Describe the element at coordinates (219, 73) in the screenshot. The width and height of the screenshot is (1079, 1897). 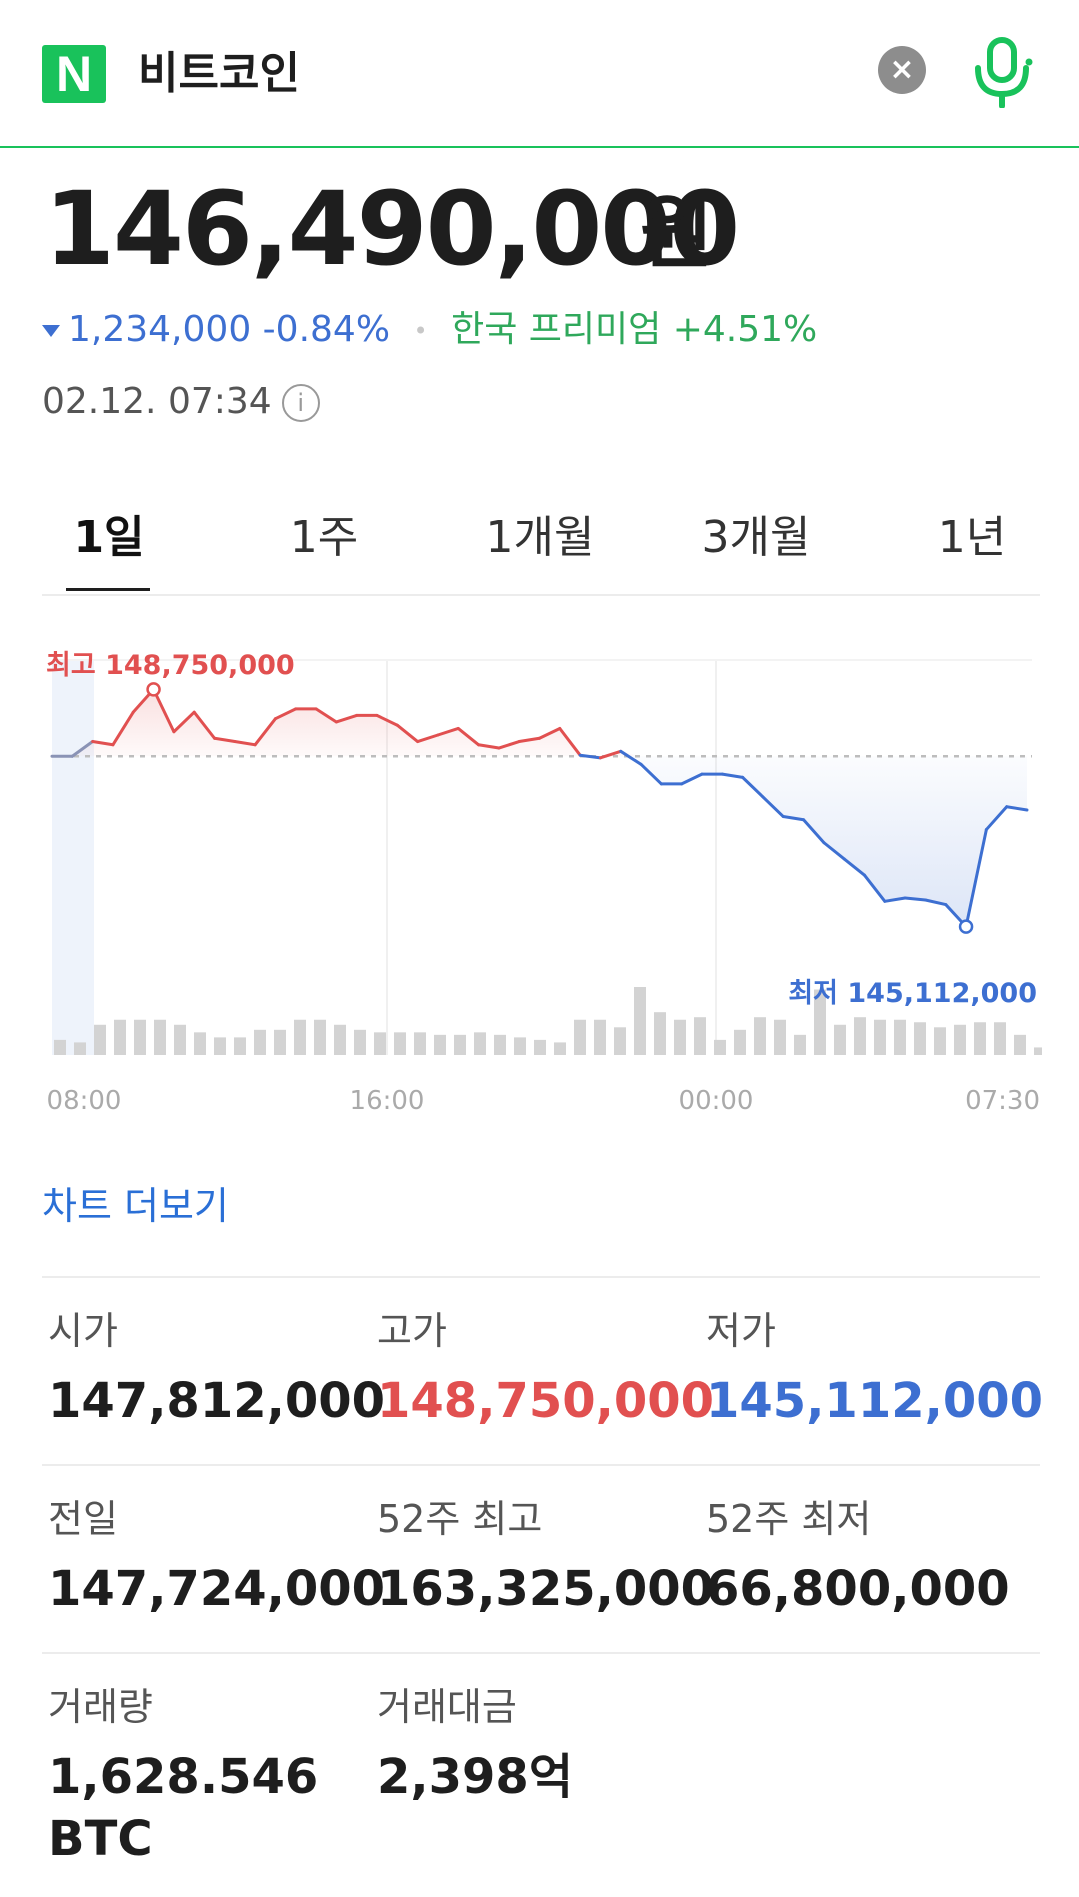
I see `search-query: 비트코인` at that location.